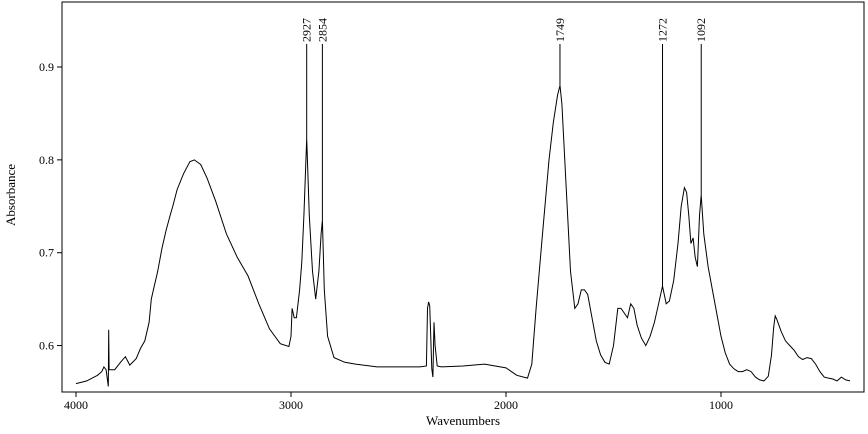  I want to click on peak-label: 1272, so click(663, 30).